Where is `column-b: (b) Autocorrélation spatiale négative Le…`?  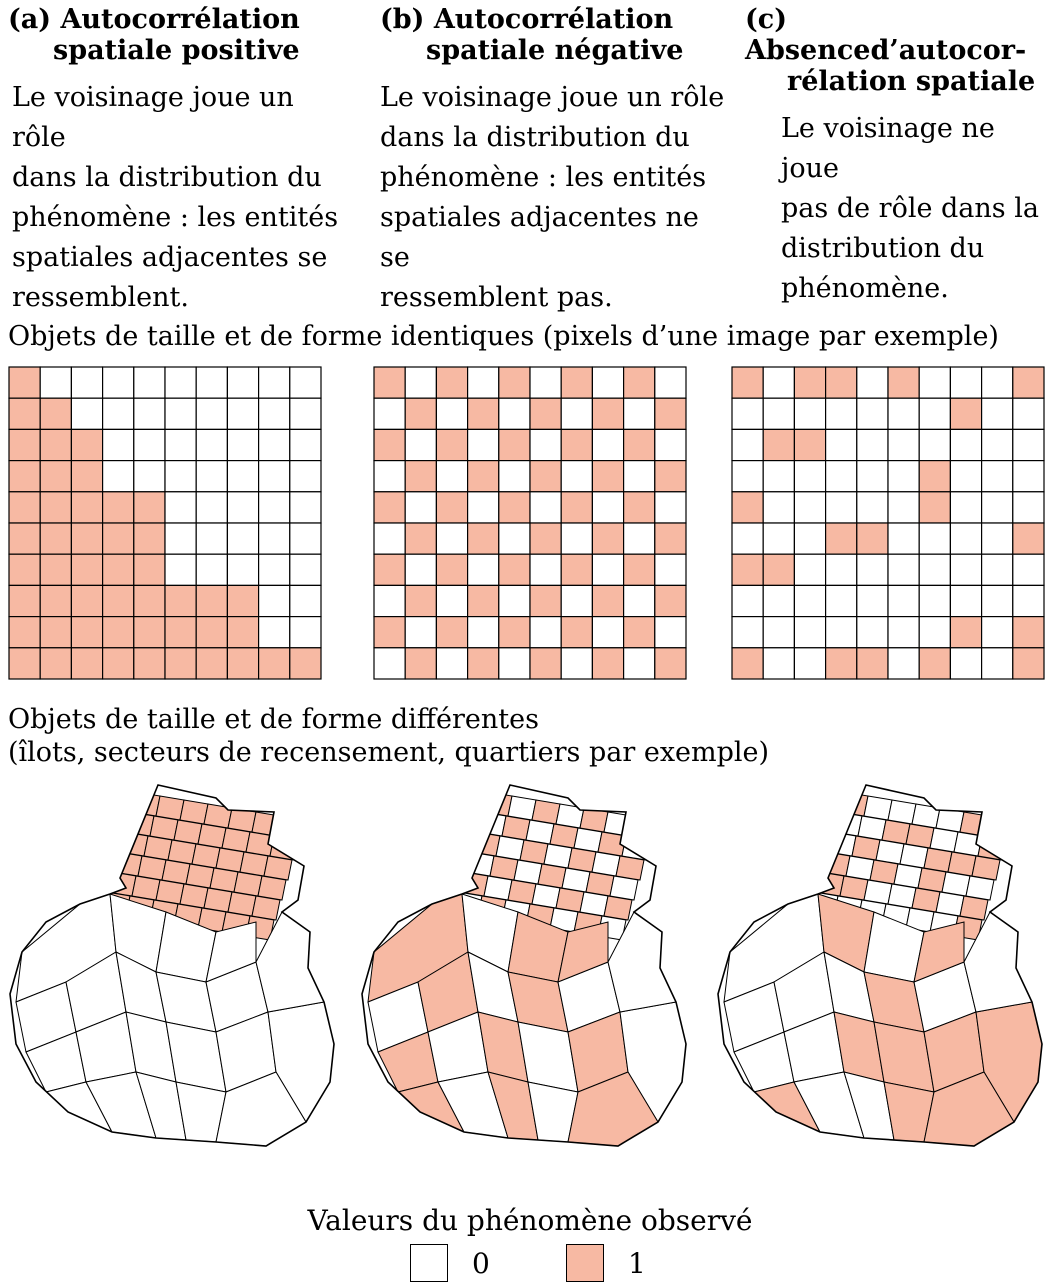 column-b: (b) Autocorrélation spatiale négative Le… is located at coordinates (552, 161).